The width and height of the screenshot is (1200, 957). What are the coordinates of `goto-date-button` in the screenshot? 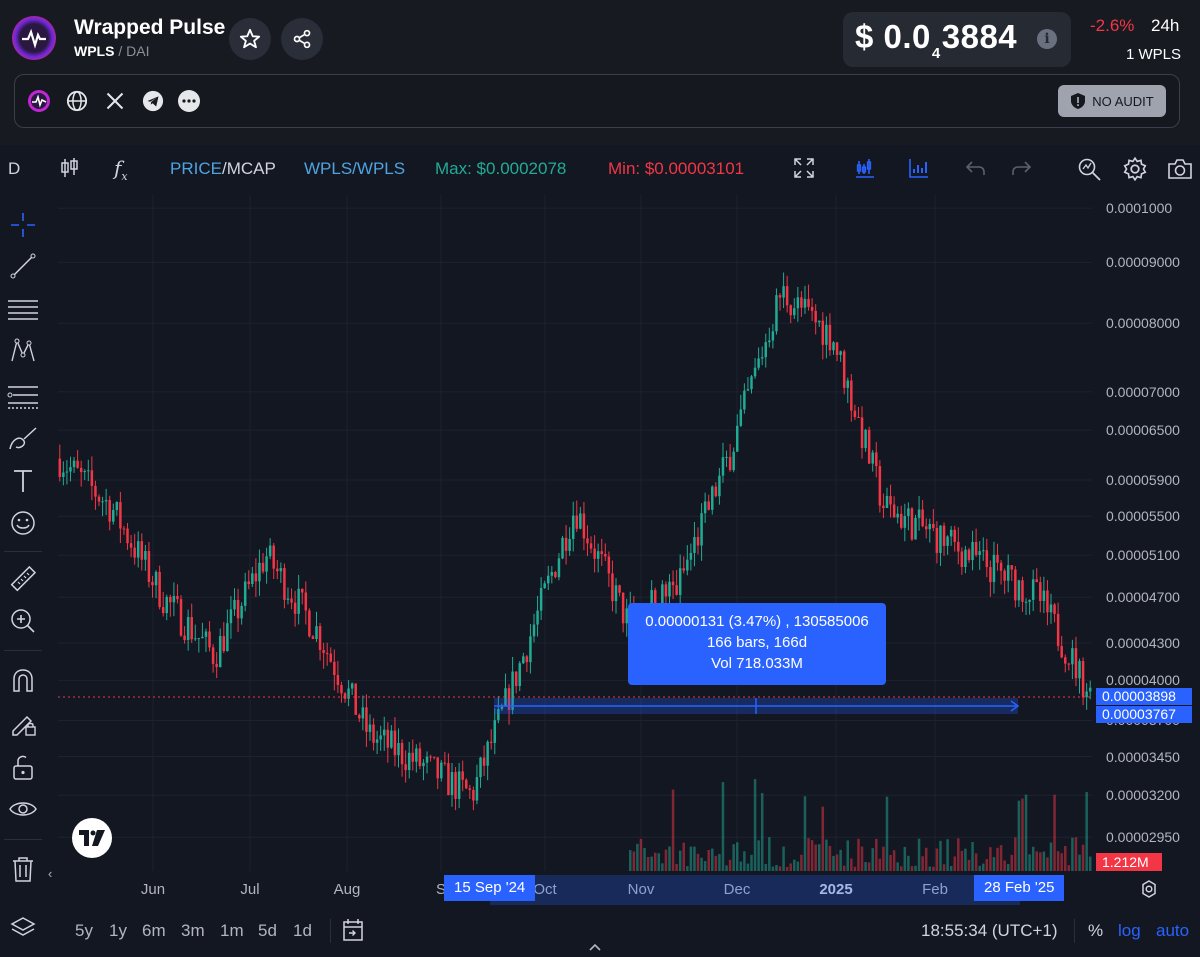 It's located at (353, 932).